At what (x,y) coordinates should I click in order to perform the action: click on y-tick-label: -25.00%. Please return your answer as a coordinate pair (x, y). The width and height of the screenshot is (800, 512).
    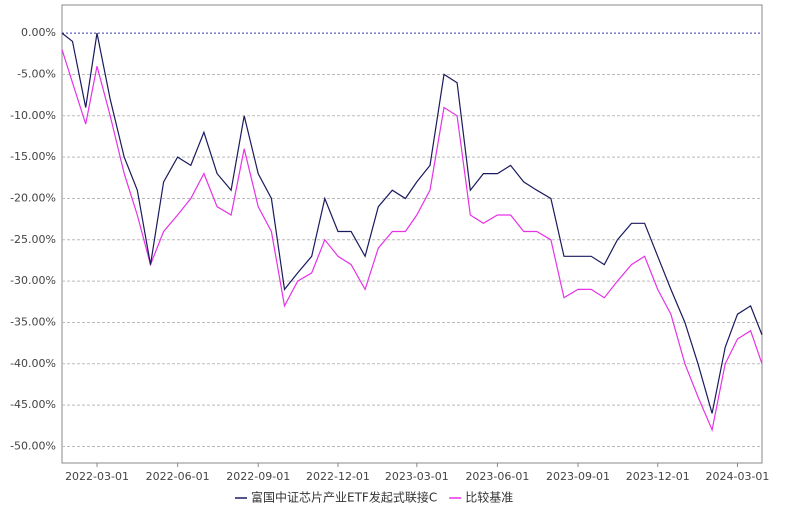
    Looking at the image, I should click on (33, 239).